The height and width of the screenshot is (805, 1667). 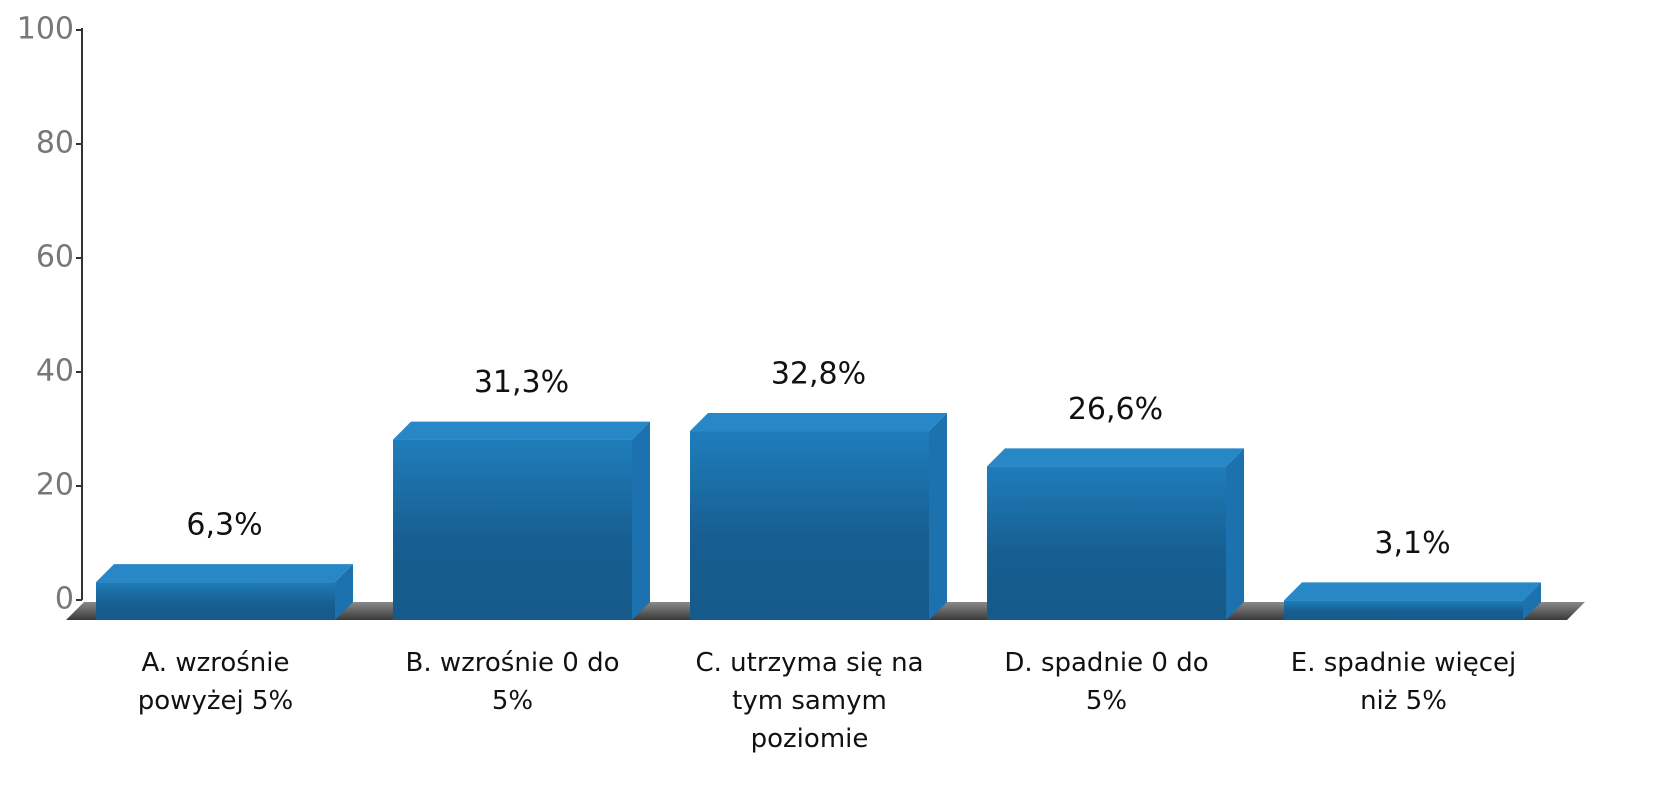 What do you see at coordinates (64, 599) in the screenshot?
I see `y-tick-label: 0` at bounding box center [64, 599].